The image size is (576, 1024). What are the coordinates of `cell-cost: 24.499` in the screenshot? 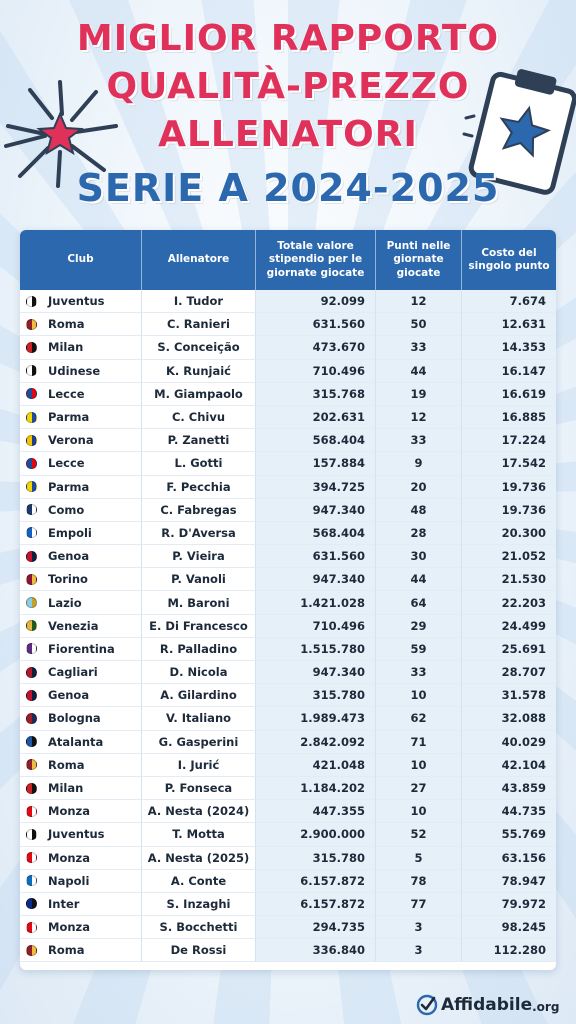 It's located at (509, 626).